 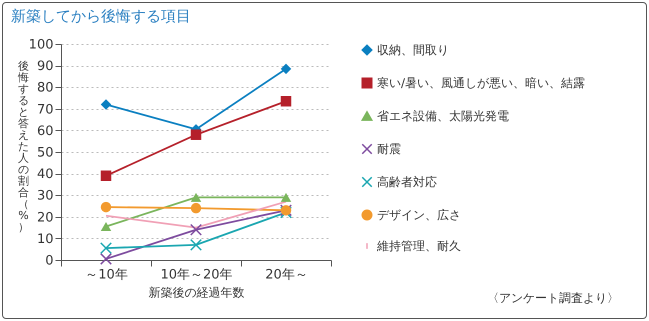 I want to click on legend-label: 耐震, so click(x=389, y=149).